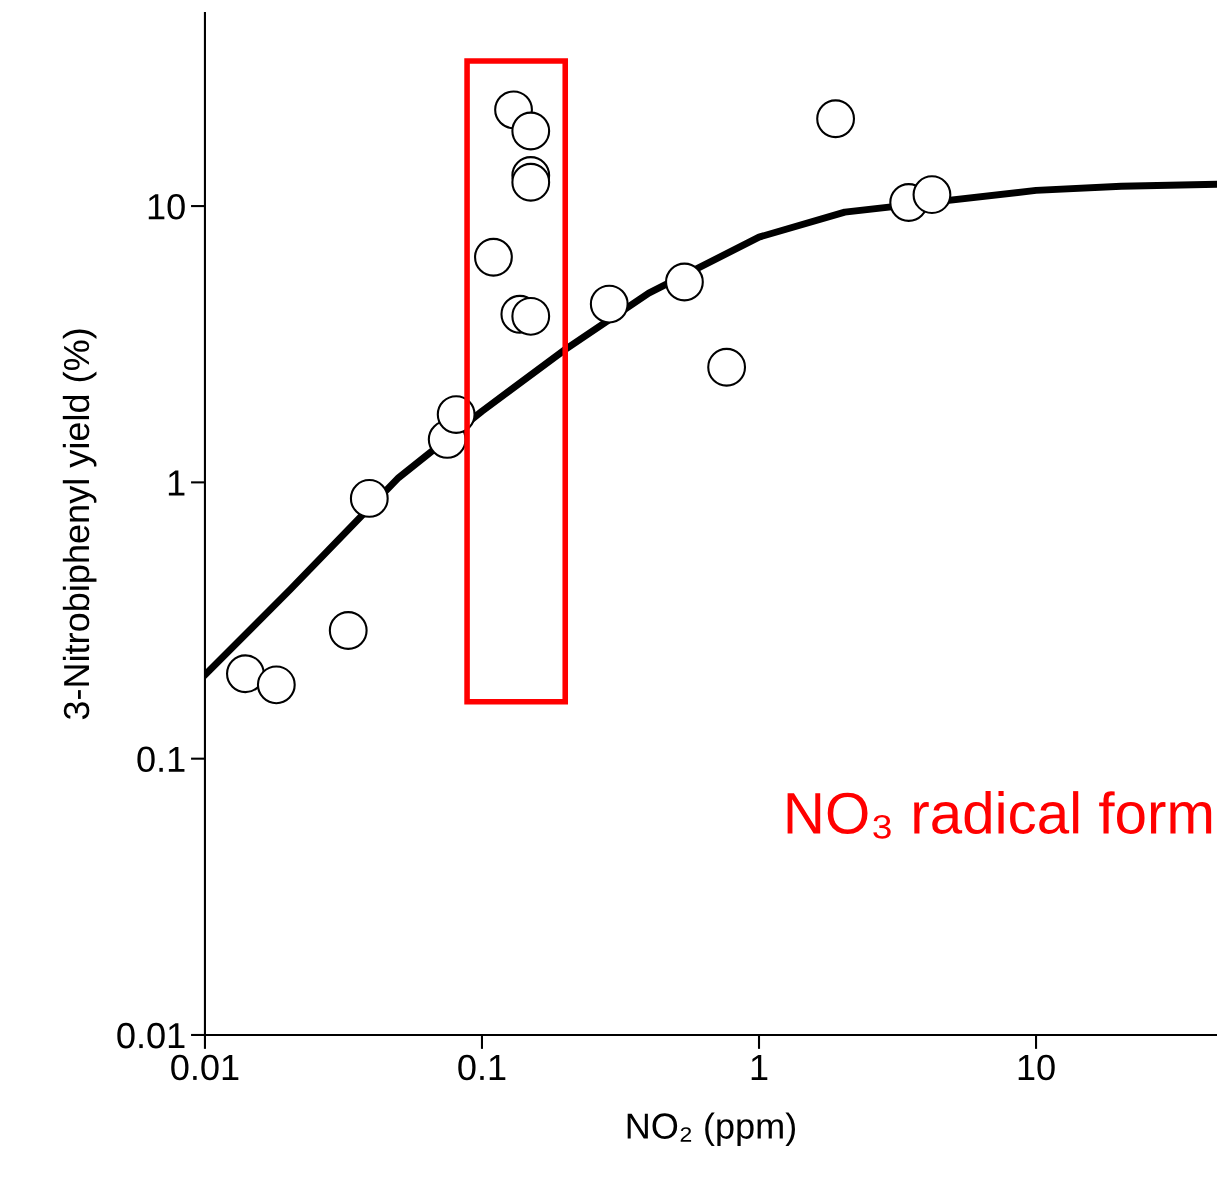 The height and width of the screenshot is (1199, 1217). Describe the element at coordinates (79, 524) in the screenshot. I see `y-axis-title: 3-Nitrobiphenyl yield (%)` at that location.